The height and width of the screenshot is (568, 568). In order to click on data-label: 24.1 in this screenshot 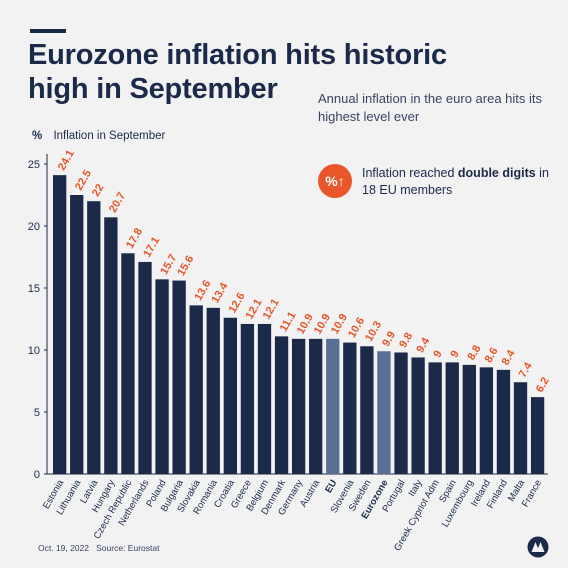, I will do `click(66, 160)`.